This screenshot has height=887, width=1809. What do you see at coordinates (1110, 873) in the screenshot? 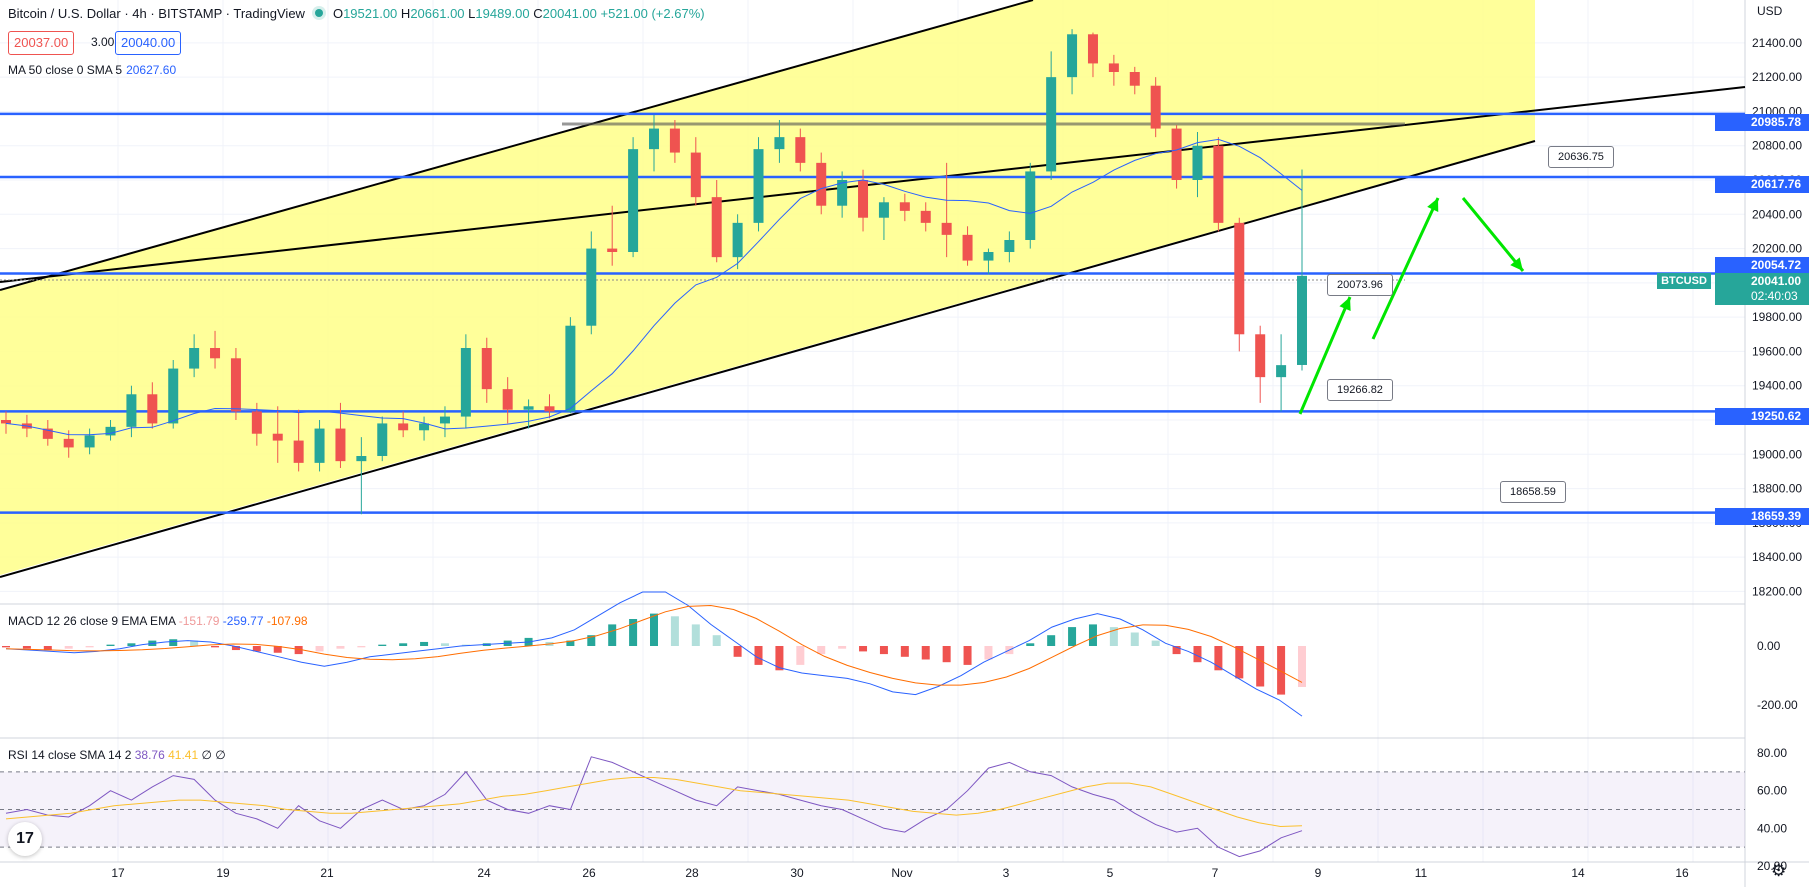
I see `date-label: 5` at bounding box center [1110, 873].